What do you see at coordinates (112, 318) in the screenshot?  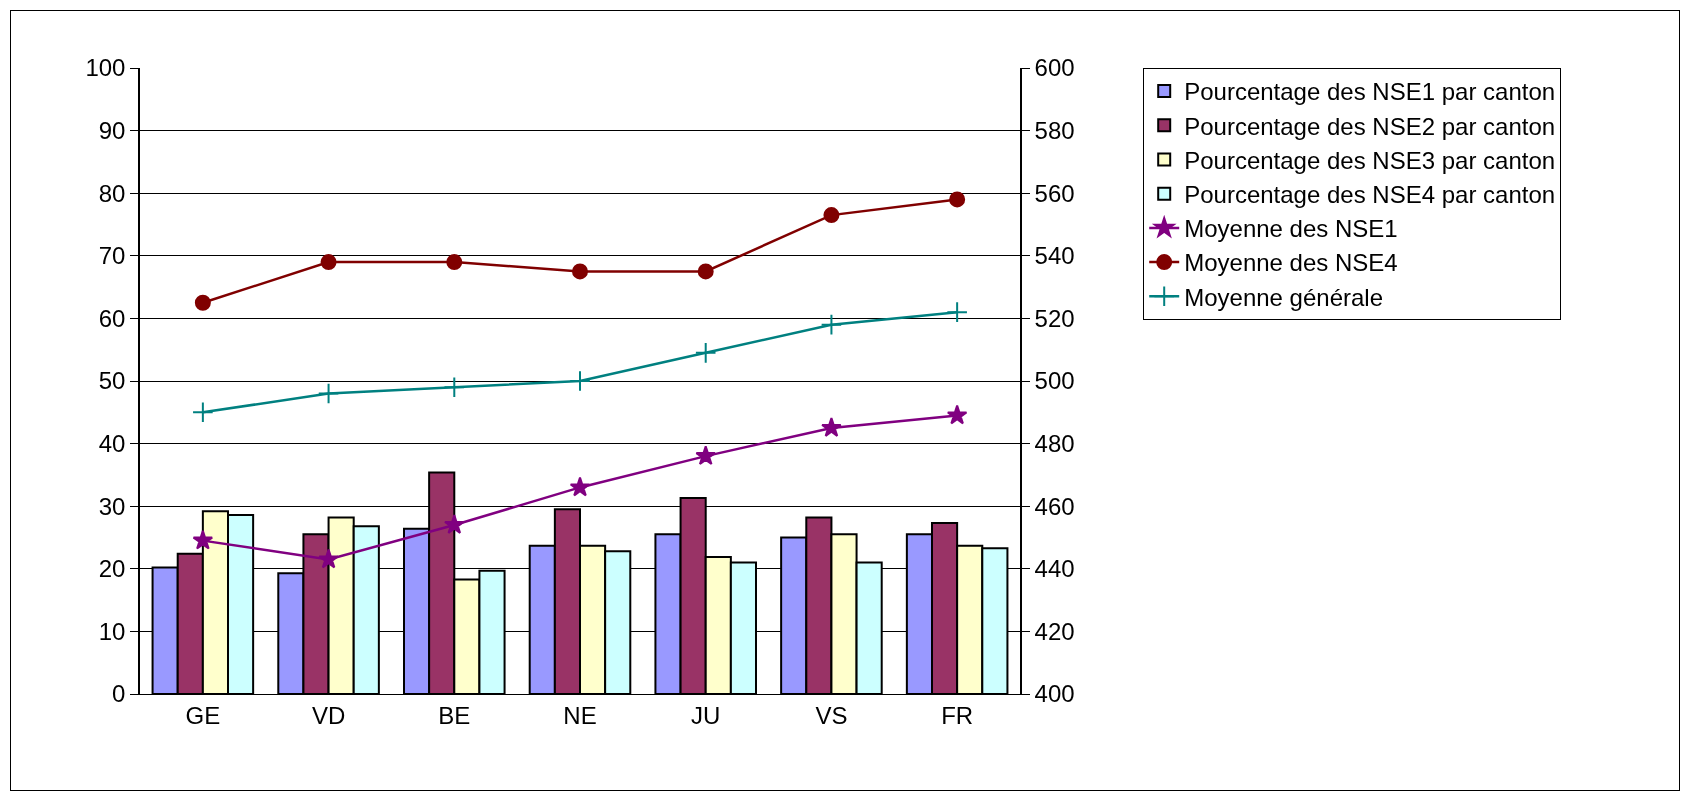 I see `y-tick-label: 60` at bounding box center [112, 318].